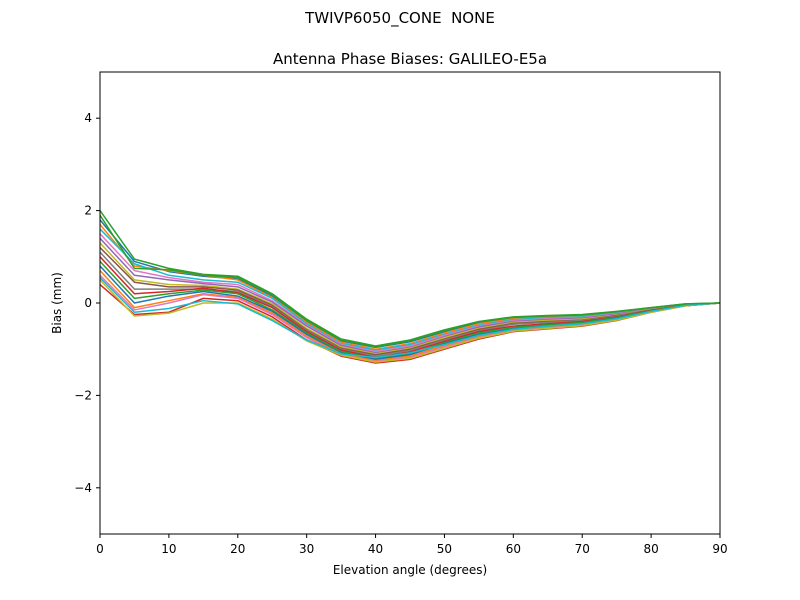 The image size is (800, 600). Describe the element at coordinates (237, 549) in the screenshot. I see `x-tick-label: 20` at that location.